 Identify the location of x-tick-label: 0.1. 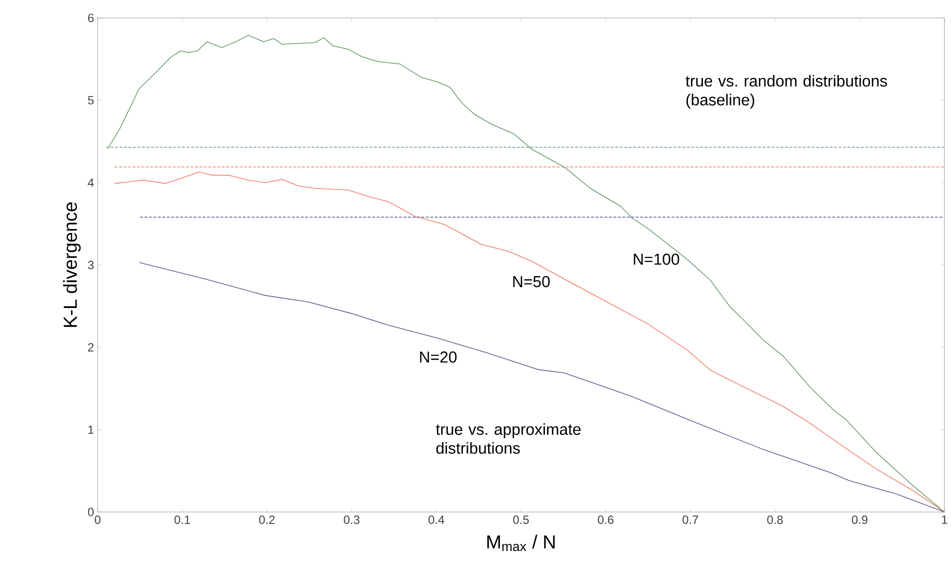
(182, 520).